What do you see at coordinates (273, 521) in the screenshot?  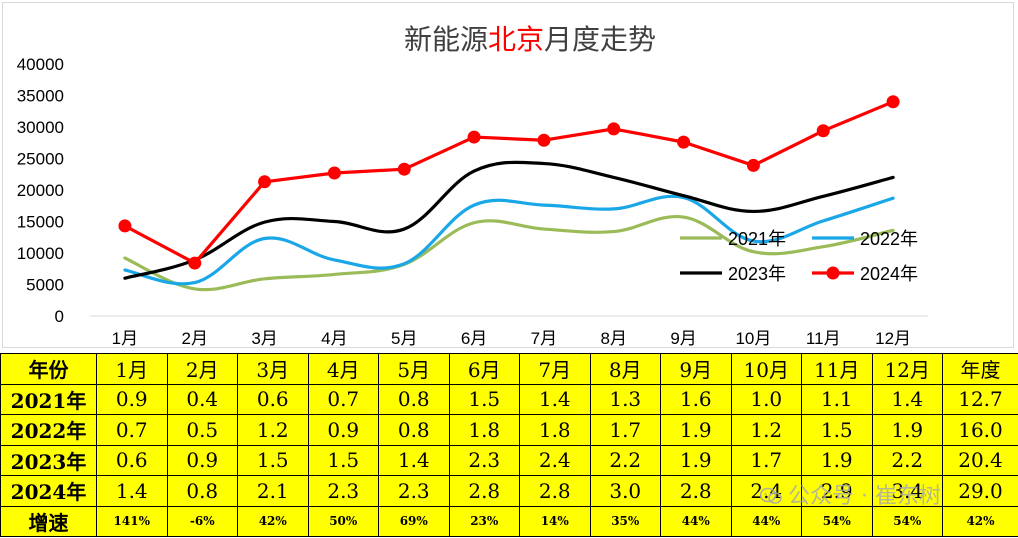 I see `table-cell: 42%` at bounding box center [273, 521].